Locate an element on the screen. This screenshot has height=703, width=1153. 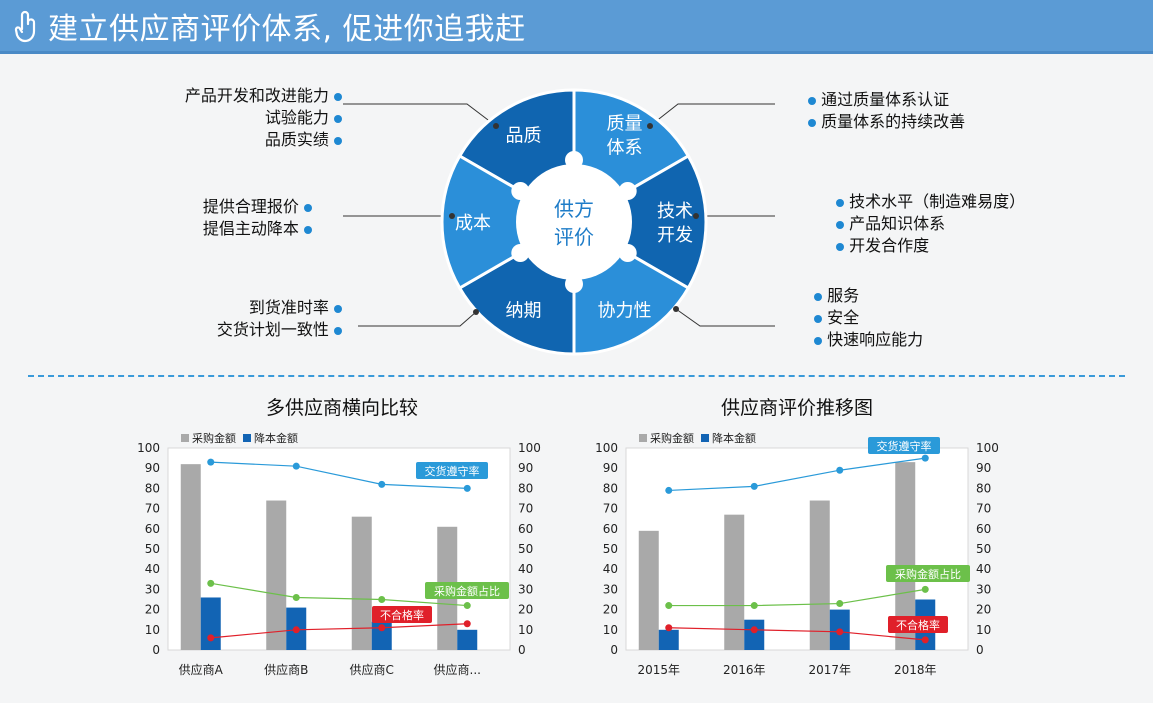
wheel-segment-label: 纳期 is located at coordinates (524, 310).